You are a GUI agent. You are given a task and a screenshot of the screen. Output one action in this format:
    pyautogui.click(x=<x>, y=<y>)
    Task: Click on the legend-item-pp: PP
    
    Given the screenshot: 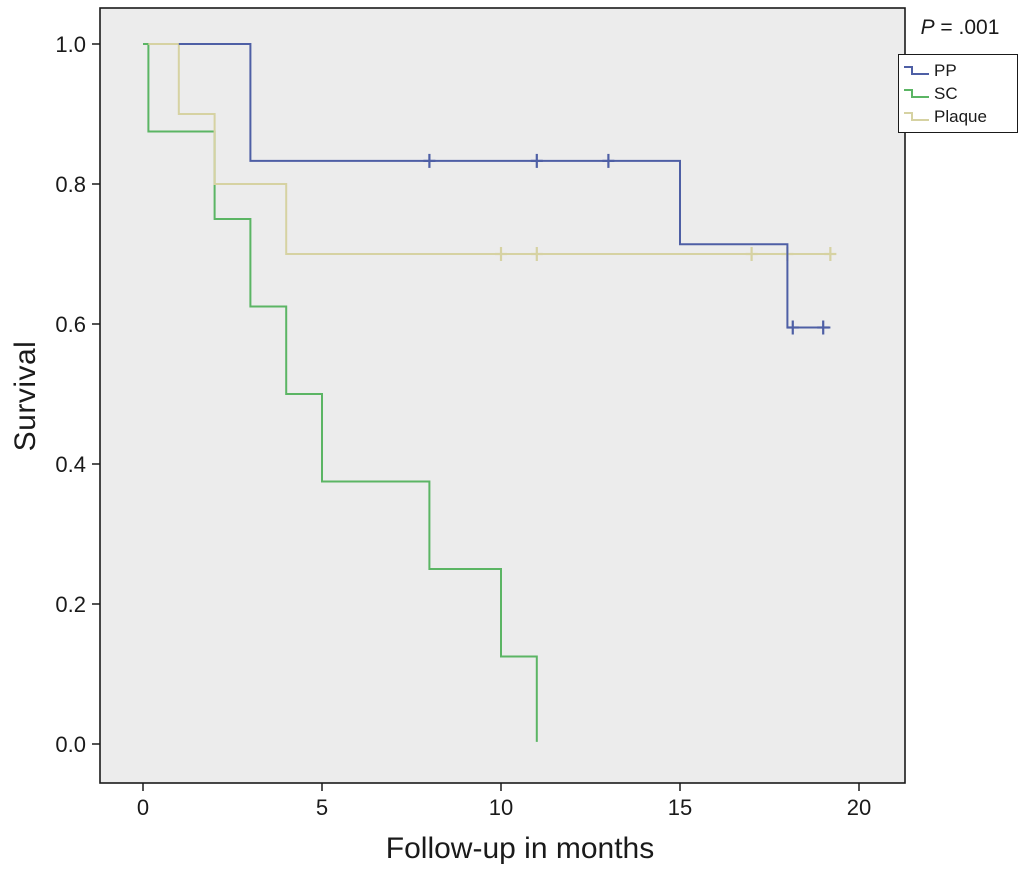 What is the action you would take?
    pyautogui.click(x=958, y=70)
    